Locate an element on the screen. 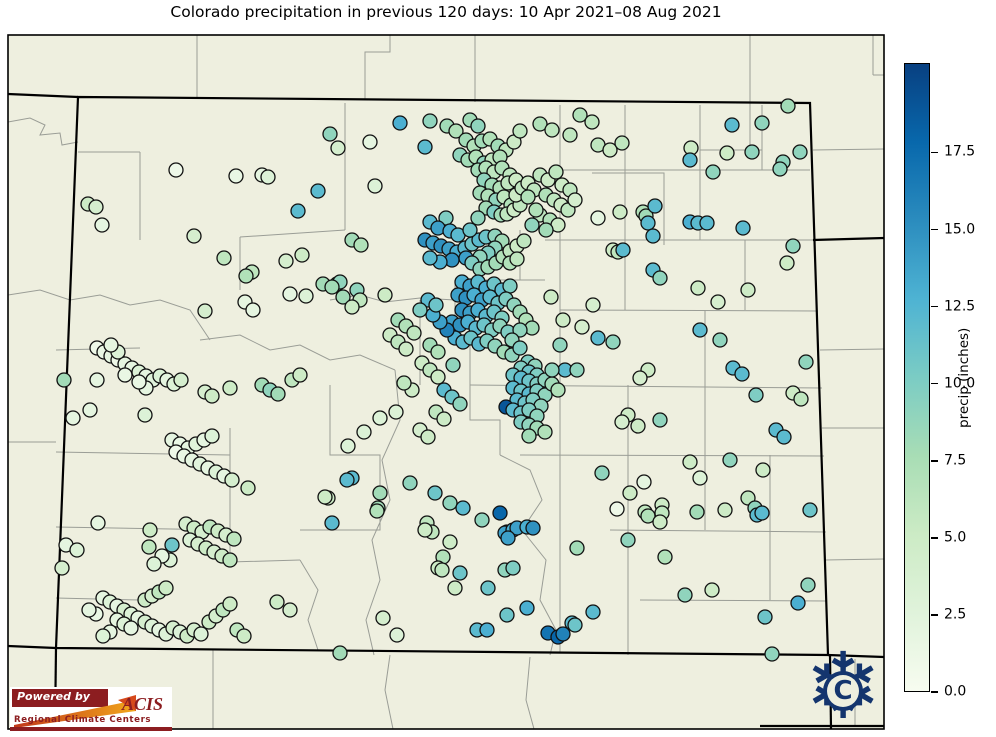  climate-center-logo: ❄ C is located at coordinates (843, 688).